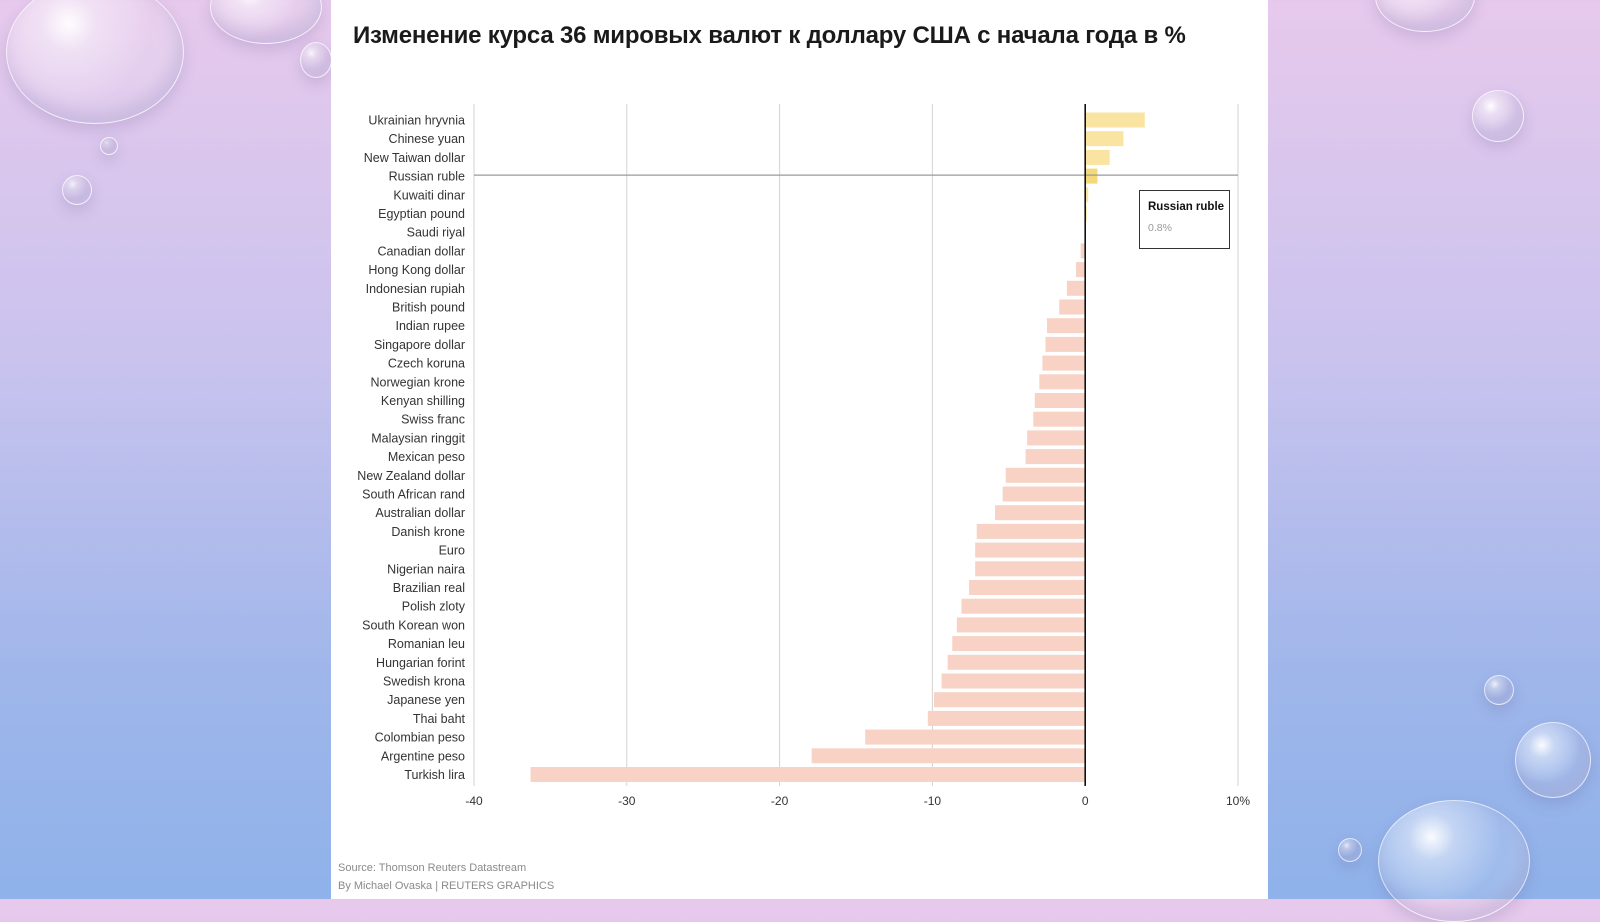 The width and height of the screenshot is (1600, 922). Describe the element at coordinates (426, 700) in the screenshot. I see `category-label: Japanese yen` at that location.